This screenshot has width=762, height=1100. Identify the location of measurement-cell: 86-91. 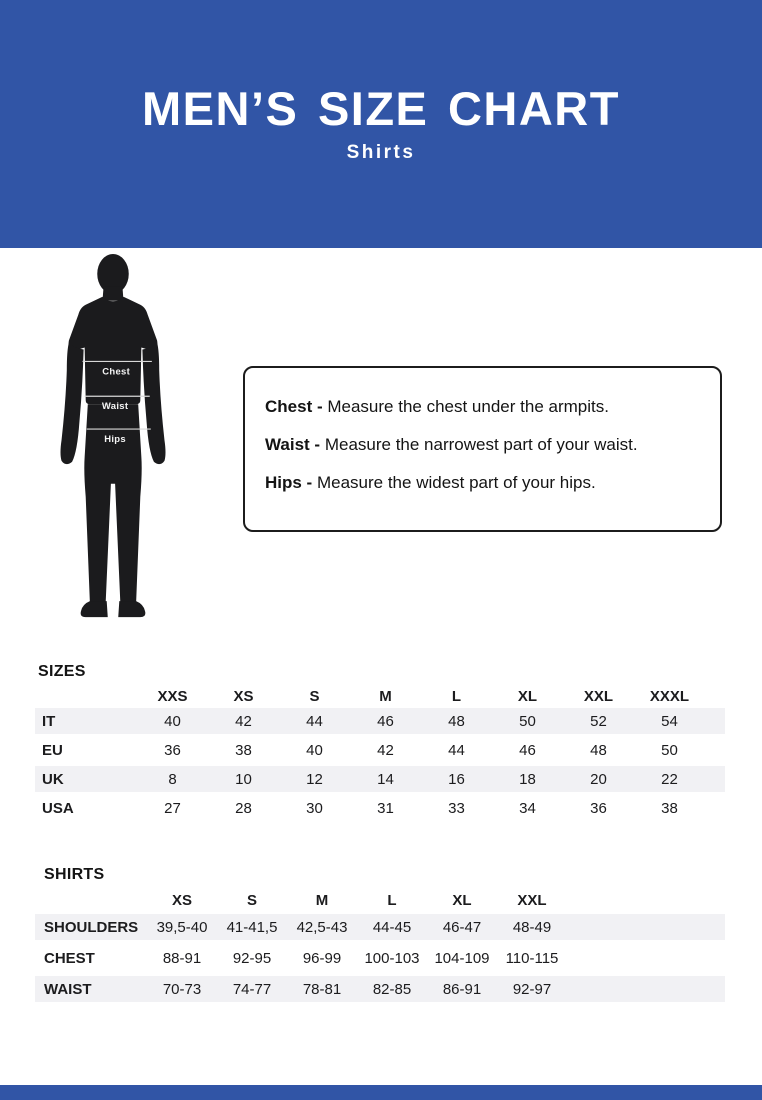
(462, 989).